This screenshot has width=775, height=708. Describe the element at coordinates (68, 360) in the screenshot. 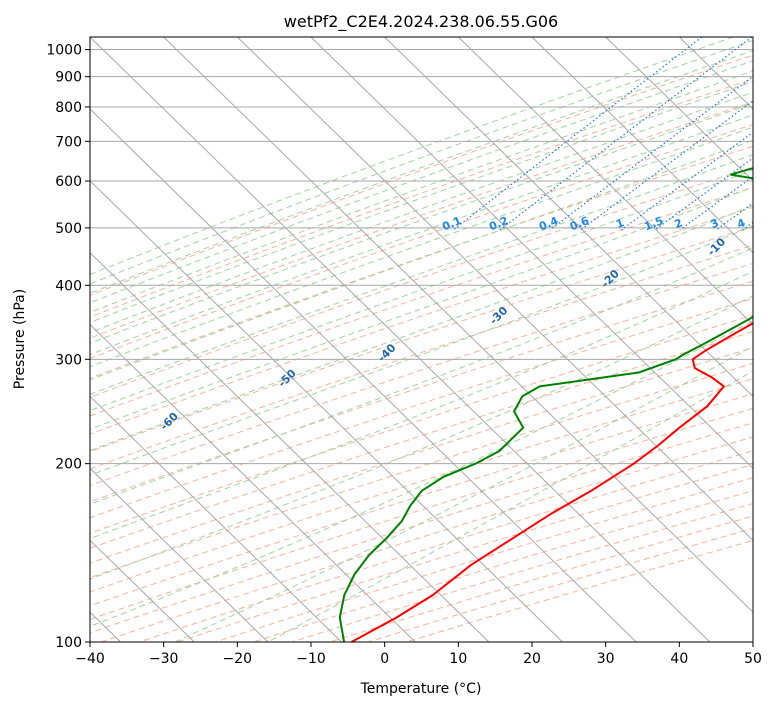

I see `y-tick-label: 300` at that location.